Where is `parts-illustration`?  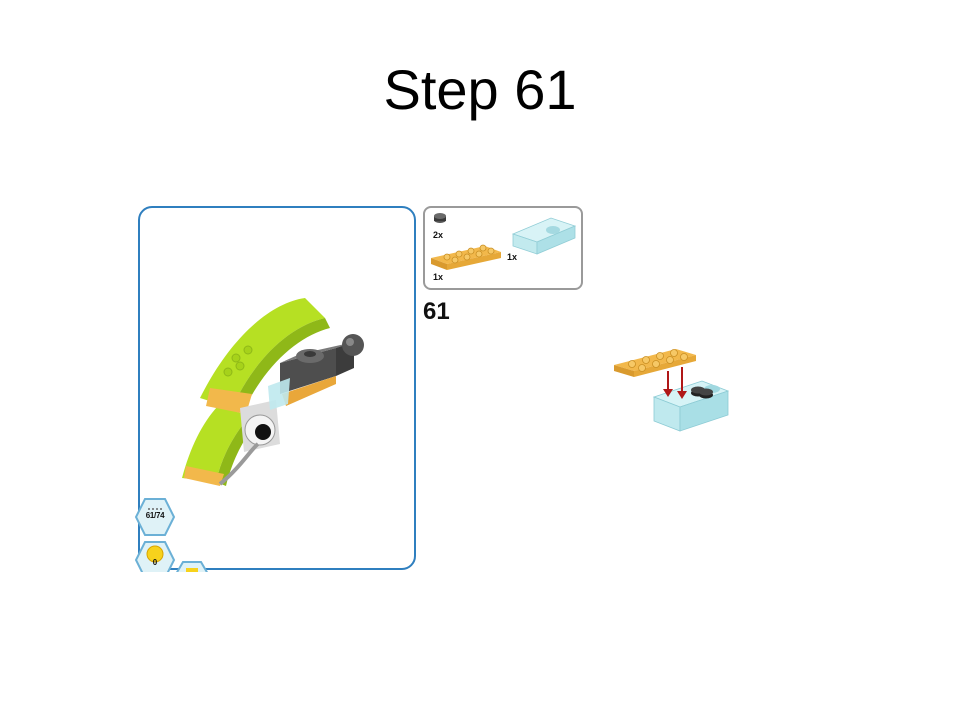 parts-illustration is located at coordinates (504, 241).